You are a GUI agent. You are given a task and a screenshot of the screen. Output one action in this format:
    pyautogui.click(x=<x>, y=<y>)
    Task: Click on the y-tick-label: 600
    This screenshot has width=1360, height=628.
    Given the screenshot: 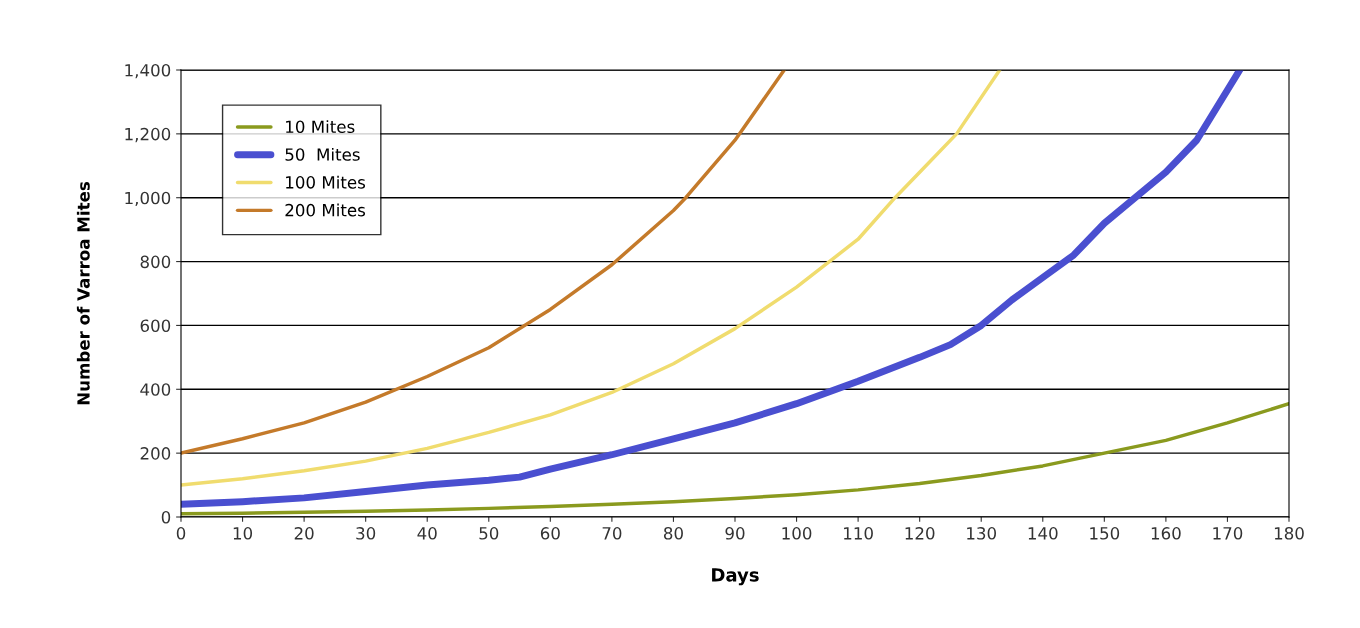 What is the action you would take?
    pyautogui.click(x=155, y=325)
    